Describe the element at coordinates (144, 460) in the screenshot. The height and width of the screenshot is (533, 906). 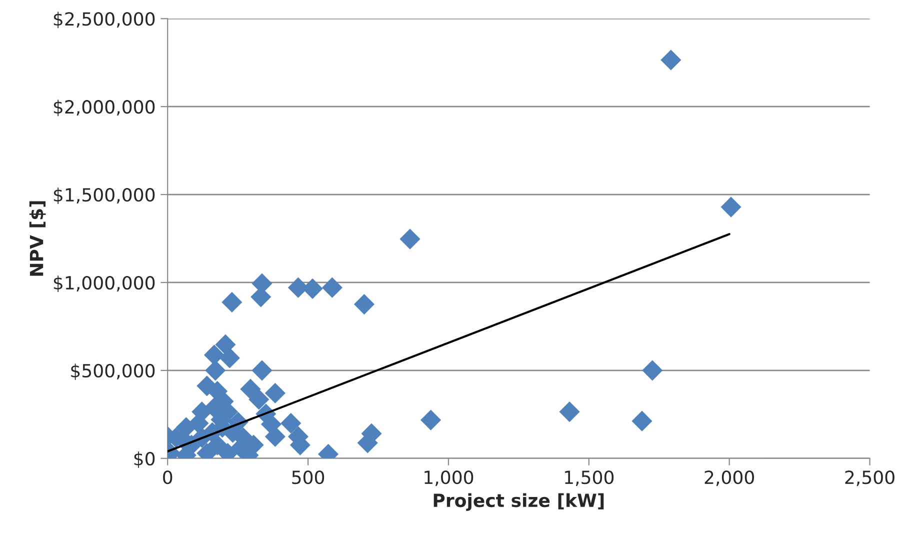
I see `y-tick-label: $0` at that location.